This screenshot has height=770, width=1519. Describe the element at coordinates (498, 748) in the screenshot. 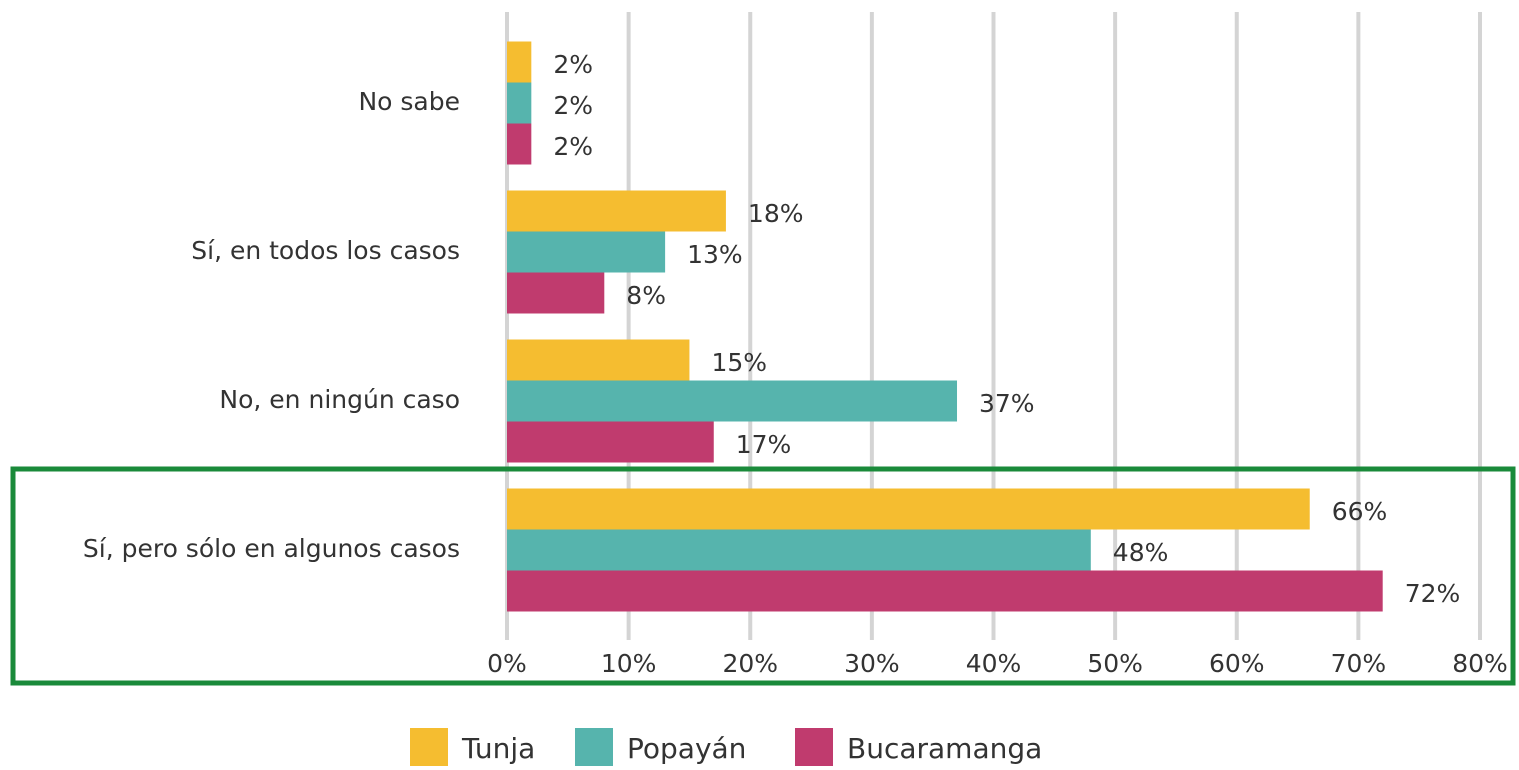

I see `legend-label: Tunja` at that location.